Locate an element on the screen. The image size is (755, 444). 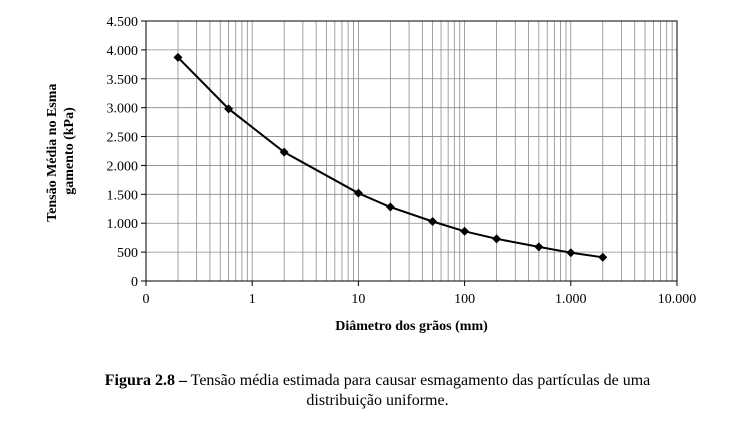
x-tick-label: 10 is located at coordinates (358, 299).